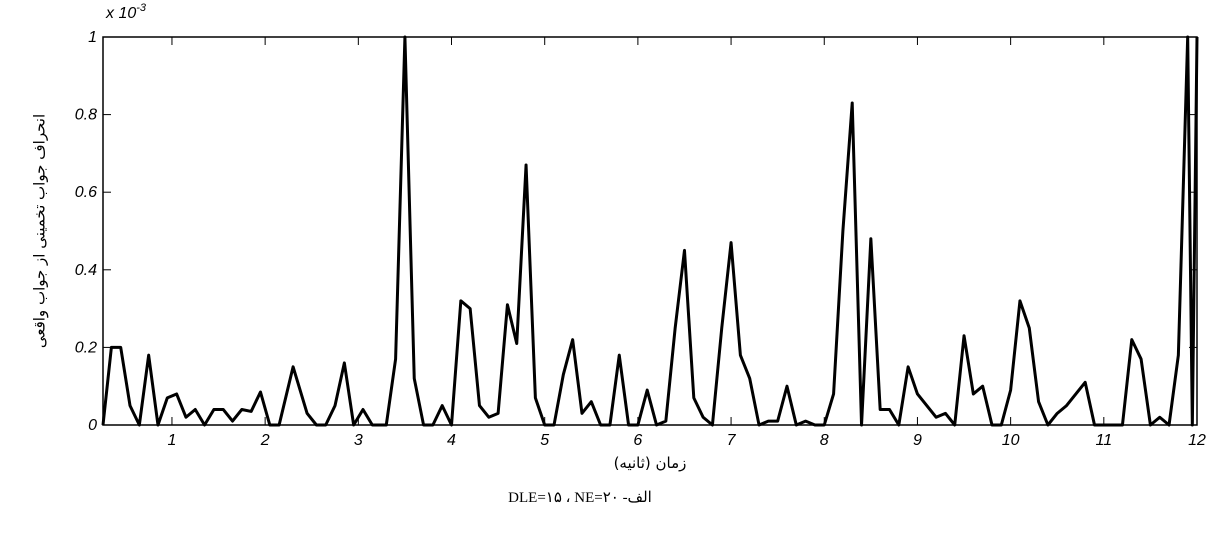  What do you see at coordinates (544, 440) in the screenshot?
I see `x-tick-label: 5` at bounding box center [544, 440].